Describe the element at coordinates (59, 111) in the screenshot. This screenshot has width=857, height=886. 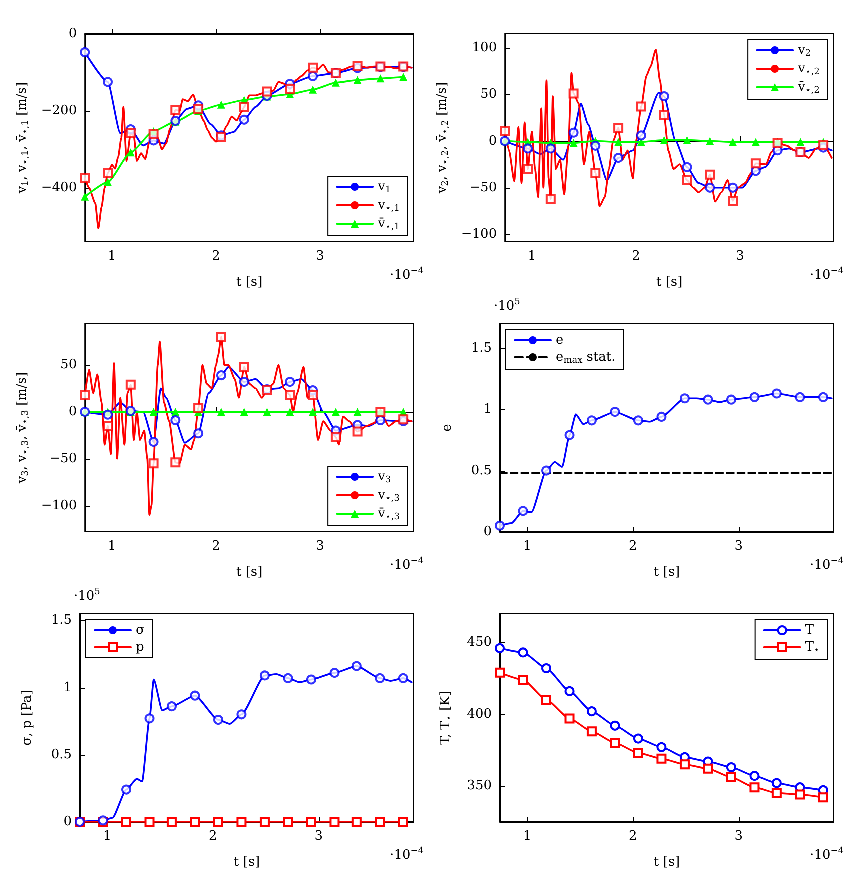
I see `y-tick-label: −200` at that location.